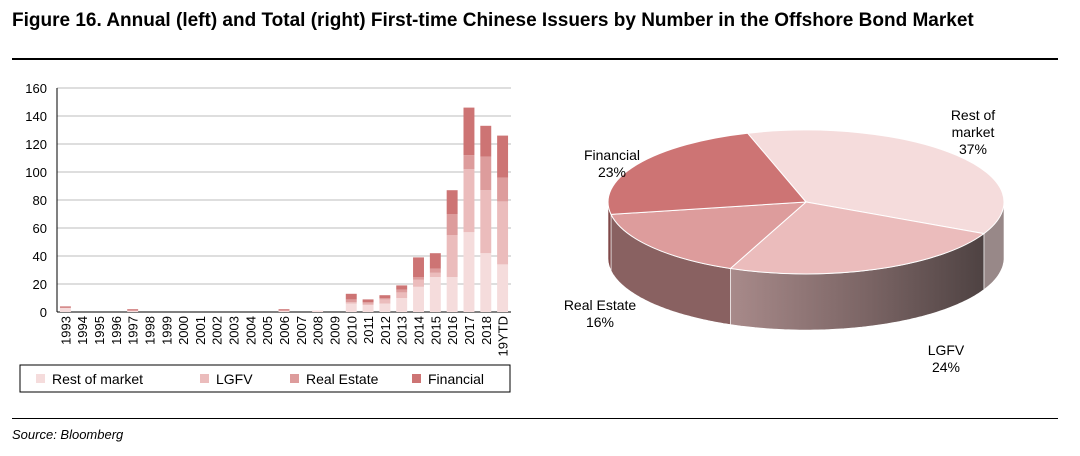 This screenshot has height=456, width=1080. I want to click on pie-slice-rest-of-market, so click(875, 182).